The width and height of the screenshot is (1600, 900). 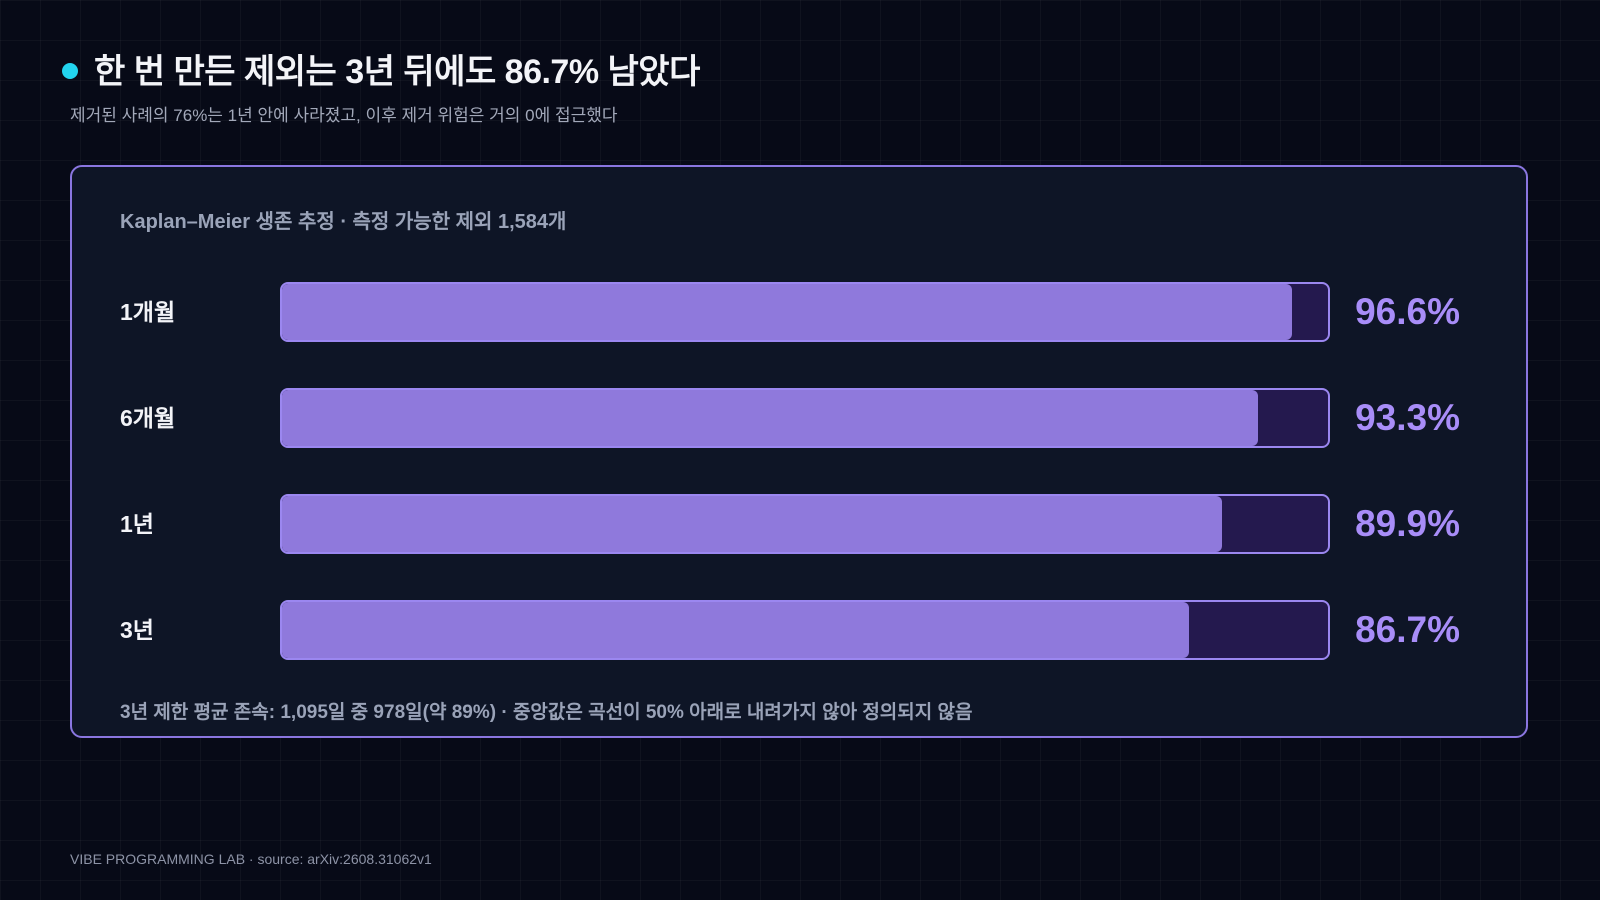 I want to click on title-bullet-dot, so click(x=70, y=70).